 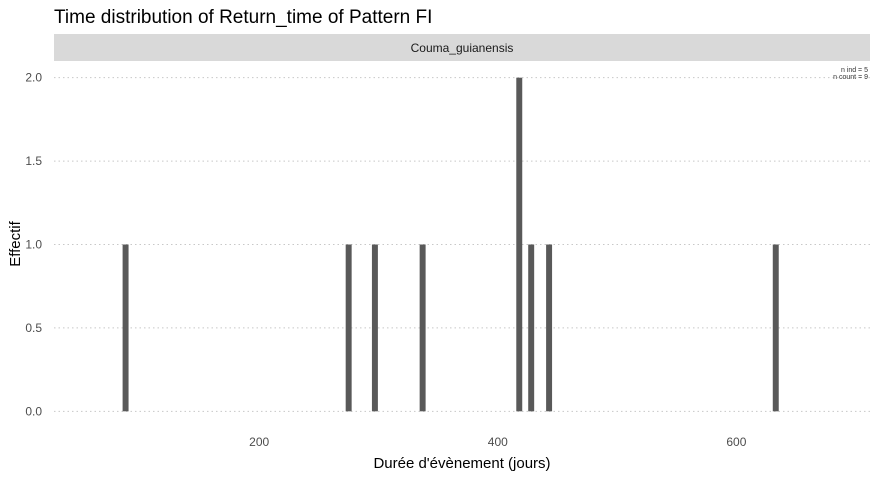 What do you see at coordinates (854, 70) in the screenshot?
I see `annotation-n-ind: n ind = 5` at bounding box center [854, 70].